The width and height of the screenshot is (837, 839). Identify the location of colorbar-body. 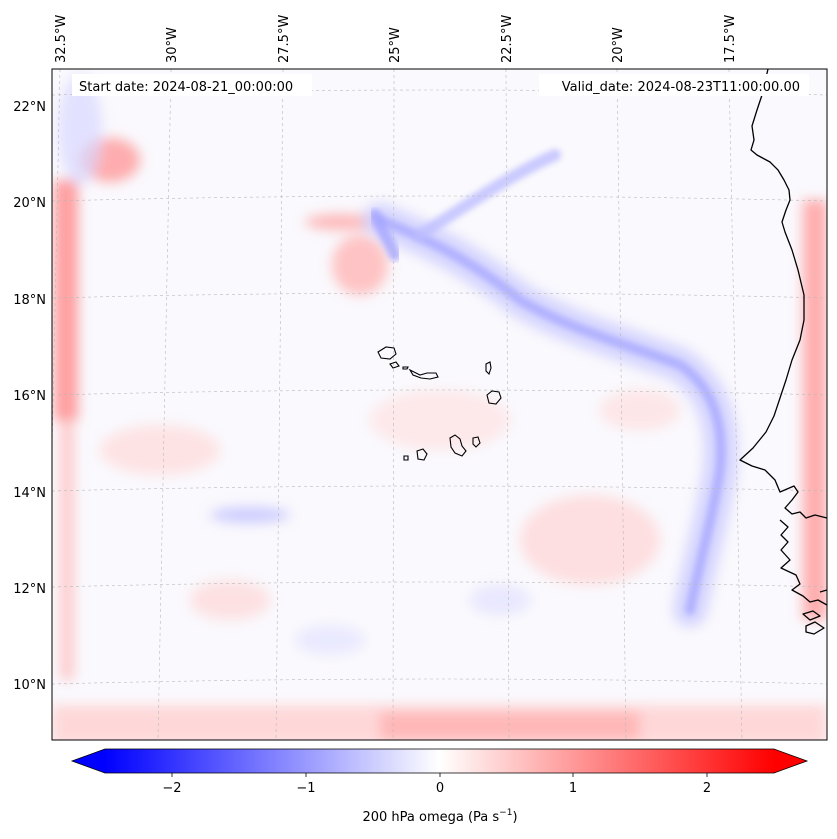
(439, 761).